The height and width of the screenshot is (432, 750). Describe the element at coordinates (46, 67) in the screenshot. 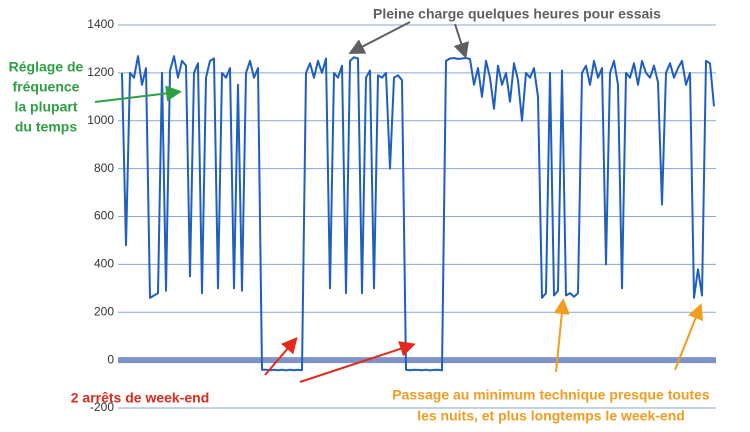

I see `annotation: Réglage de` at that location.